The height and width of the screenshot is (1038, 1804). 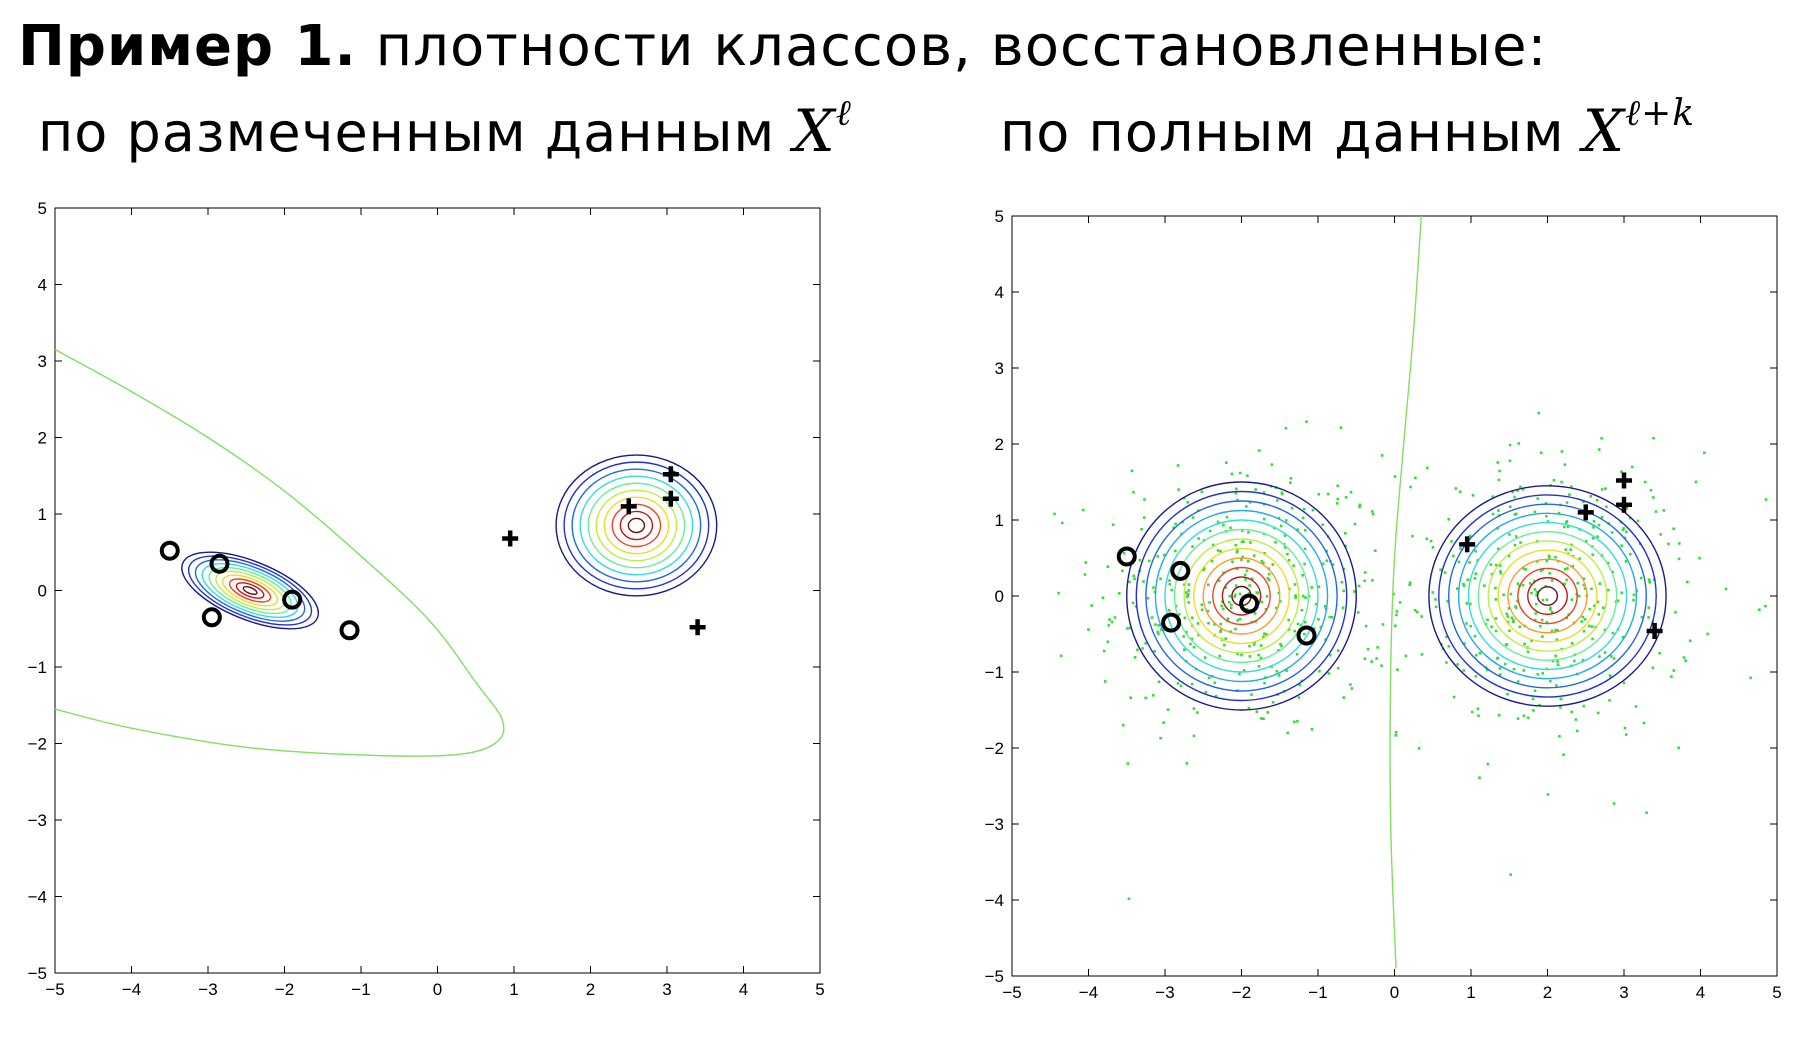 What do you see at coordinates (636, 525) in the screenshot?
I see `left-density-contour-class-plus` at bounding box center [636, 525].